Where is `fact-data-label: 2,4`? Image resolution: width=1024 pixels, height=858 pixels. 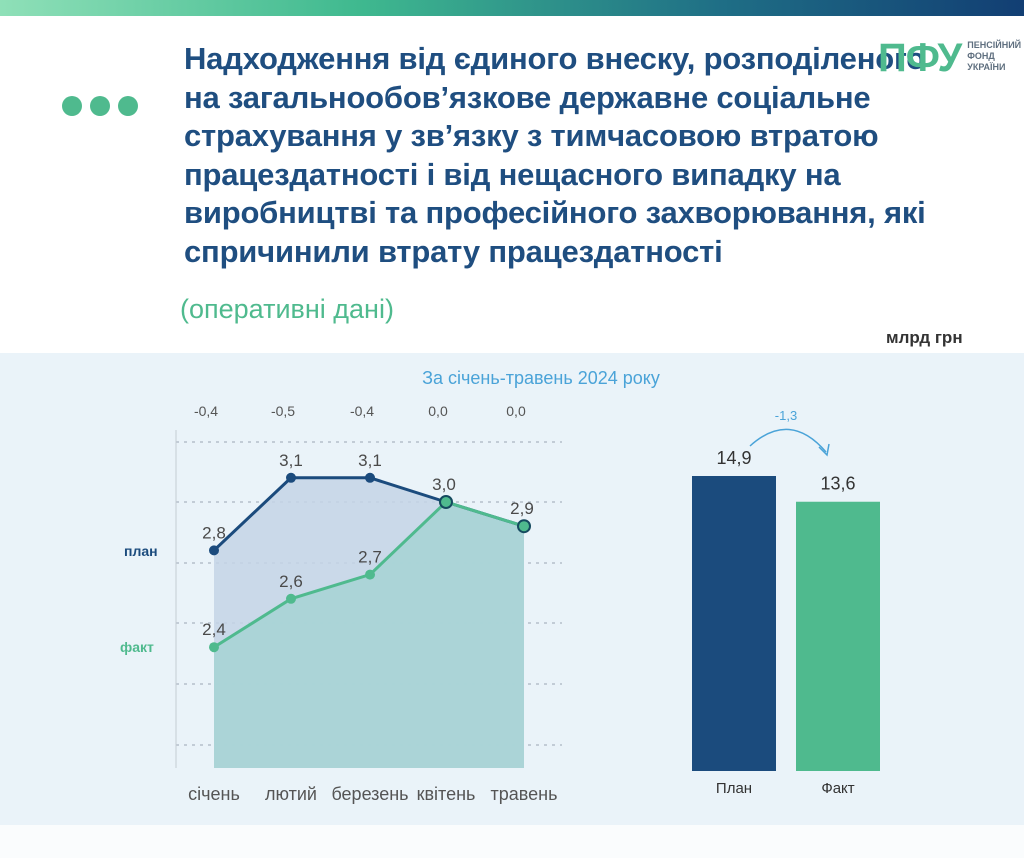
fact-data-label: 2,4 is located at coordinates (214, 629).